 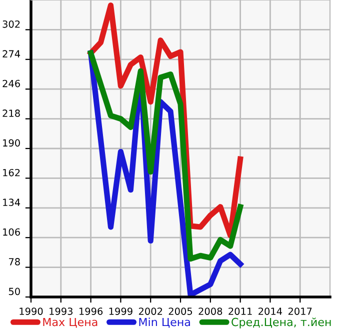 What do you see at coordinates (11, 172) in the screenshot?
I see `y-tick-label: 162` at bounding box center [11, 172].